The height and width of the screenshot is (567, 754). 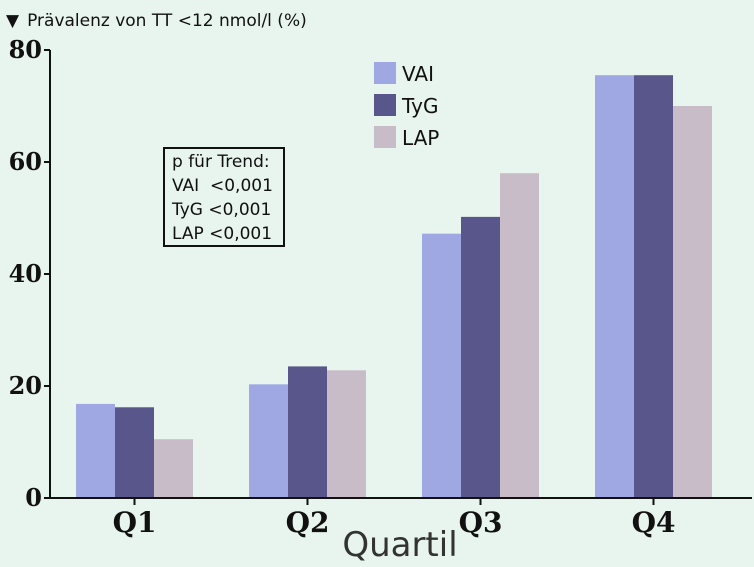 I want to click on x-tick-label-q3: Q3, so click(x=481, y=522).